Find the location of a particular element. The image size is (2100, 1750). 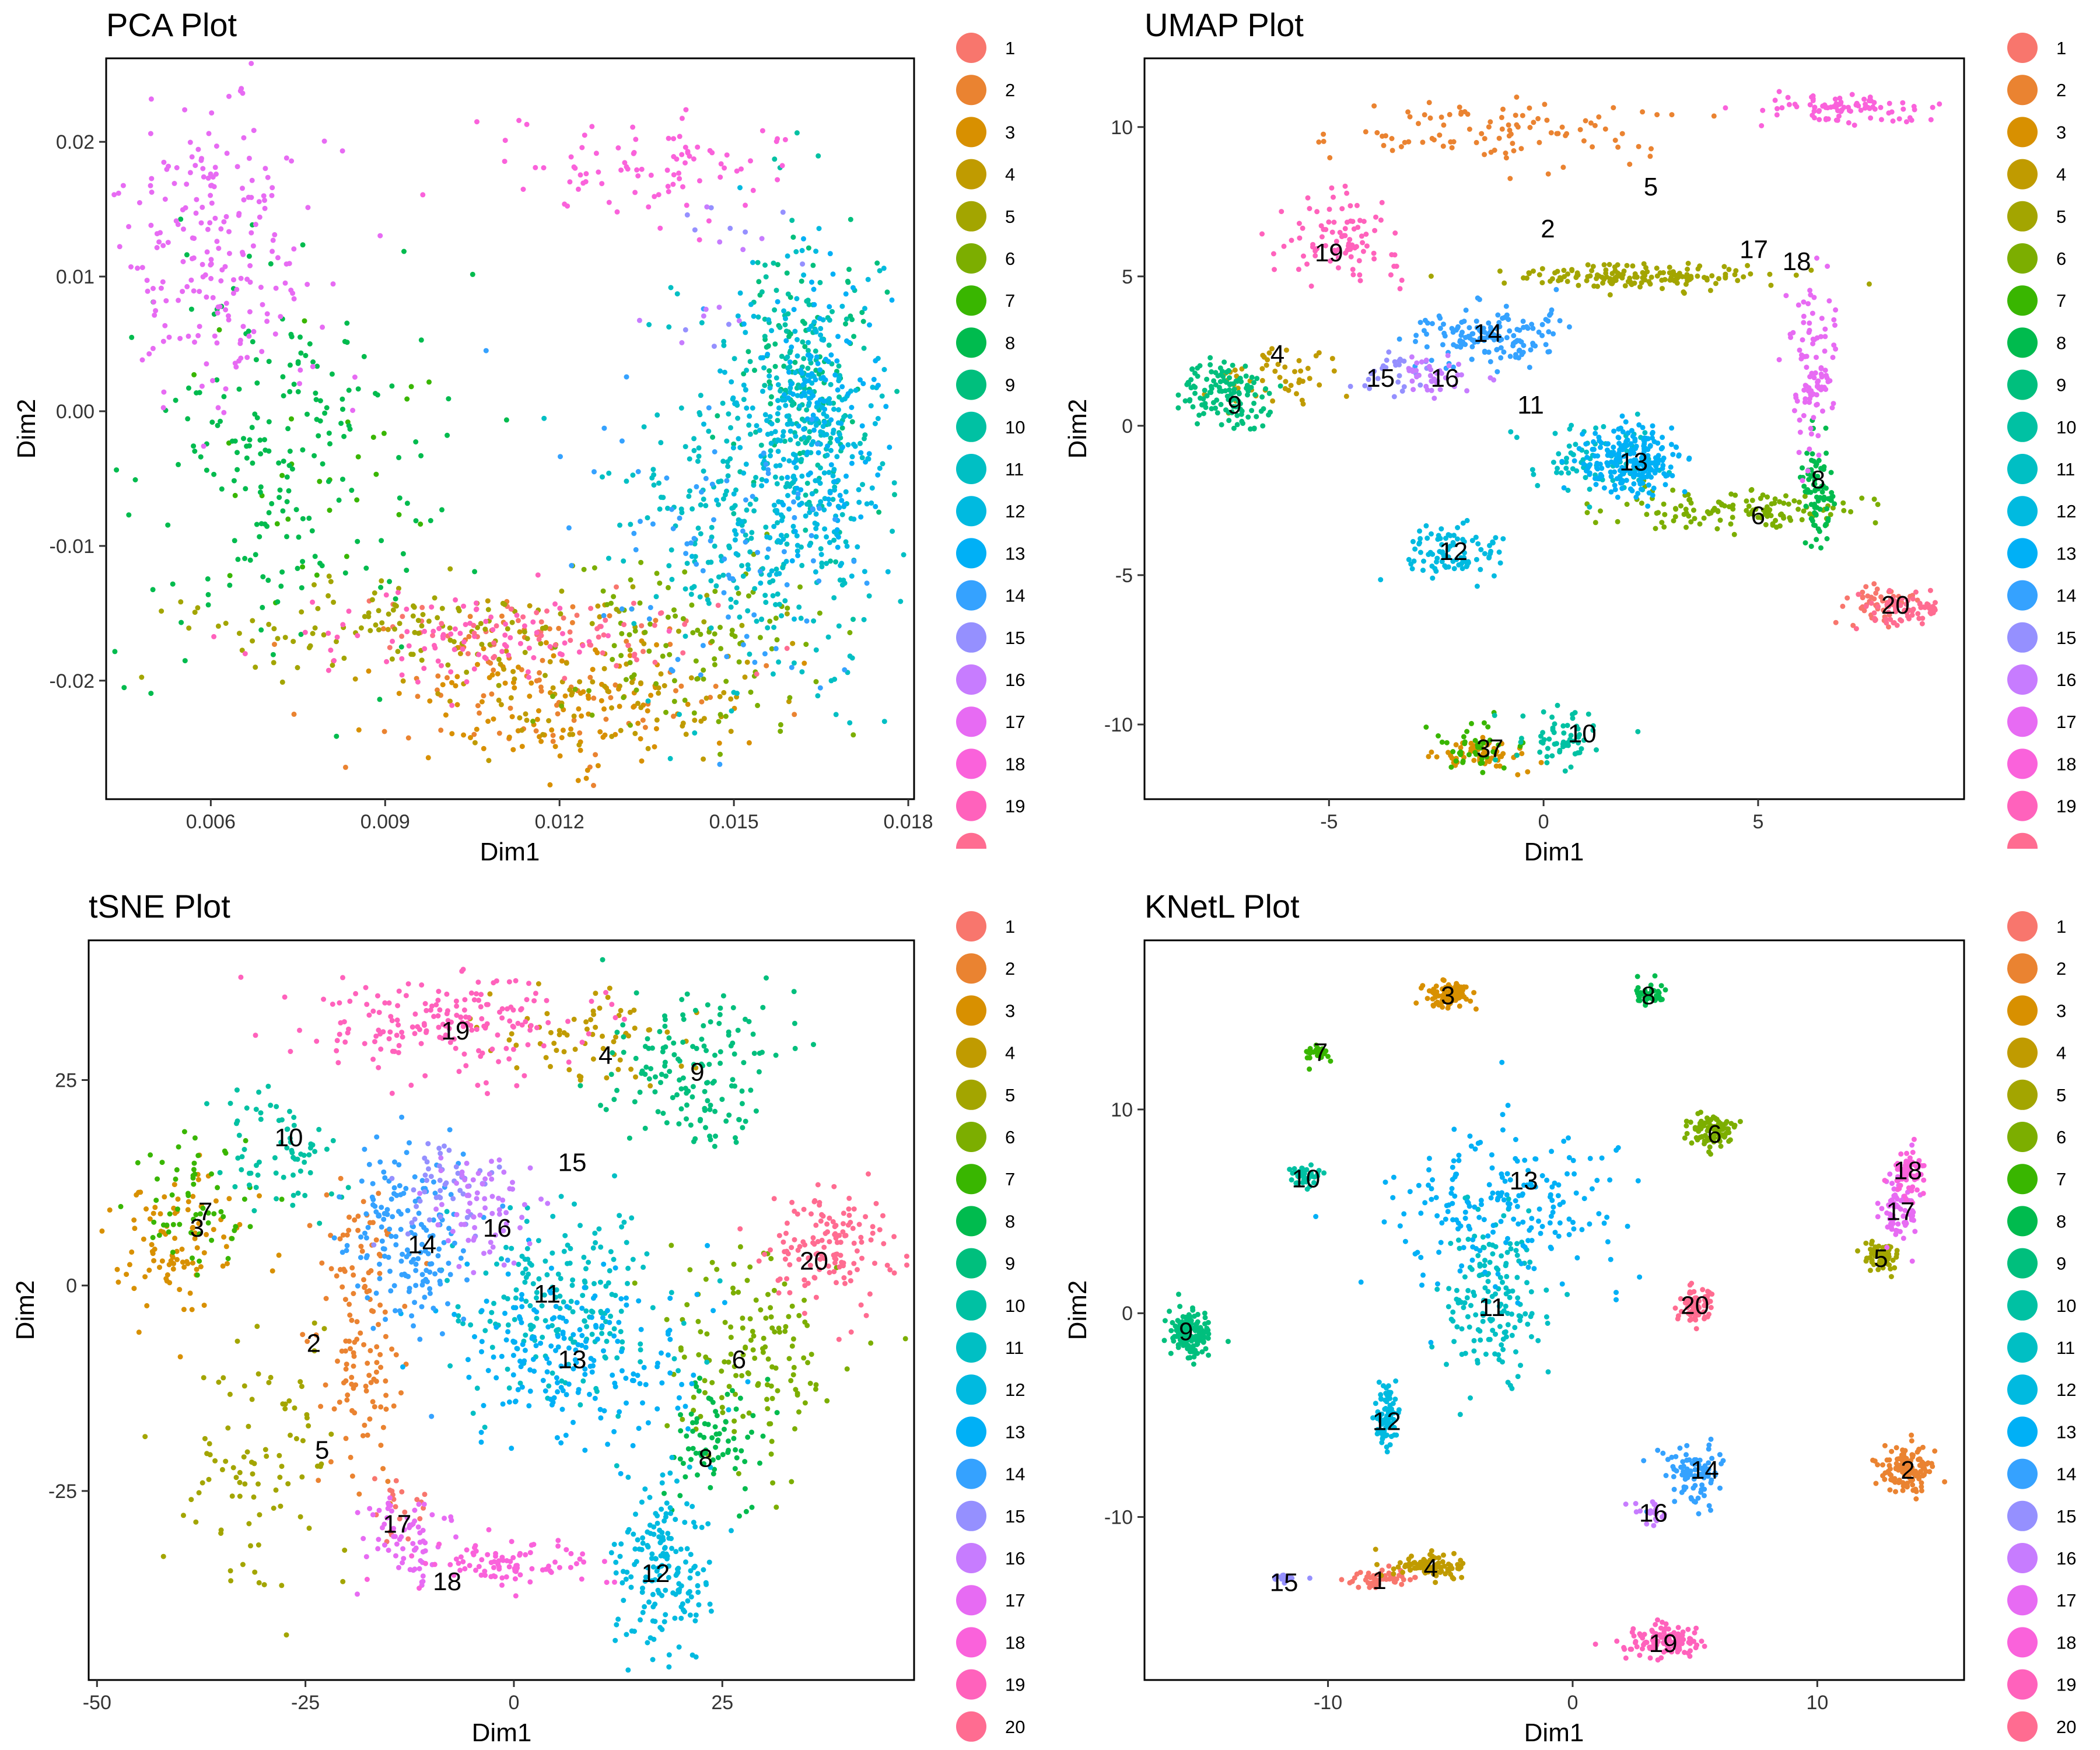

umap-cluster-8-point is located at coordinates (1820, 498).